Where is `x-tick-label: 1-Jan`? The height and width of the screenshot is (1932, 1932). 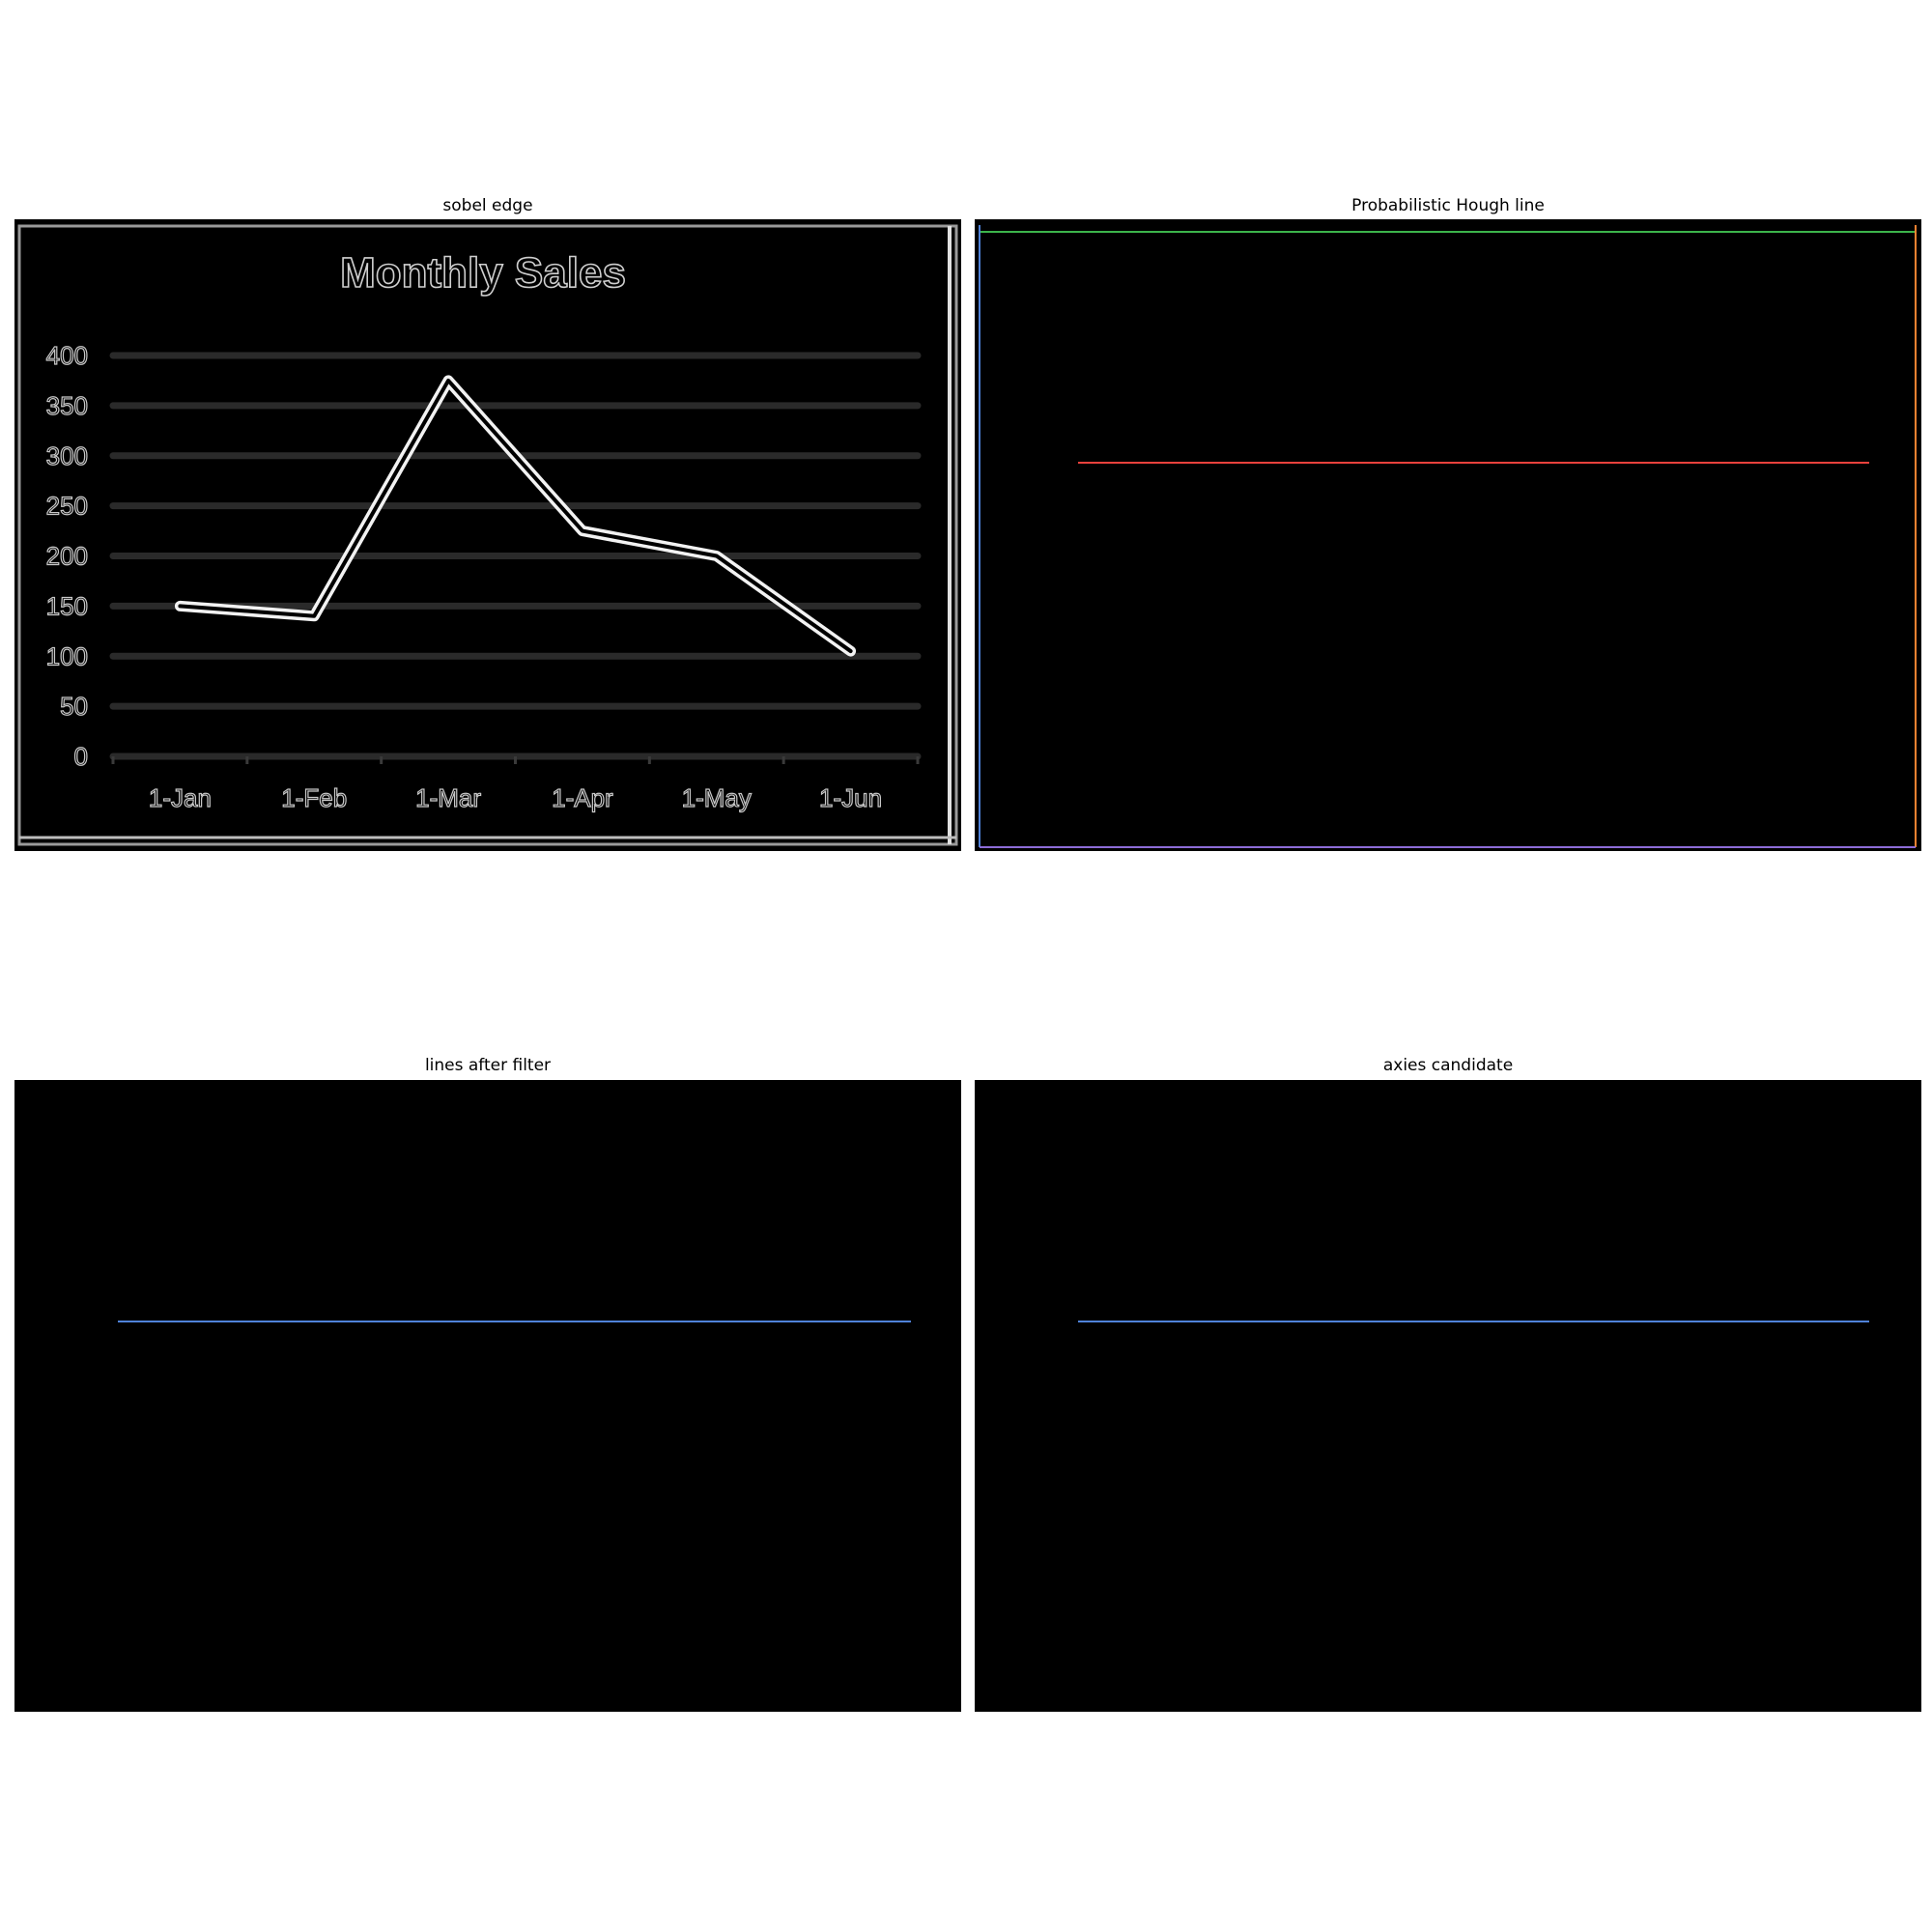
x-tick-label: 1-Jan is located at coordinates (180, 797).